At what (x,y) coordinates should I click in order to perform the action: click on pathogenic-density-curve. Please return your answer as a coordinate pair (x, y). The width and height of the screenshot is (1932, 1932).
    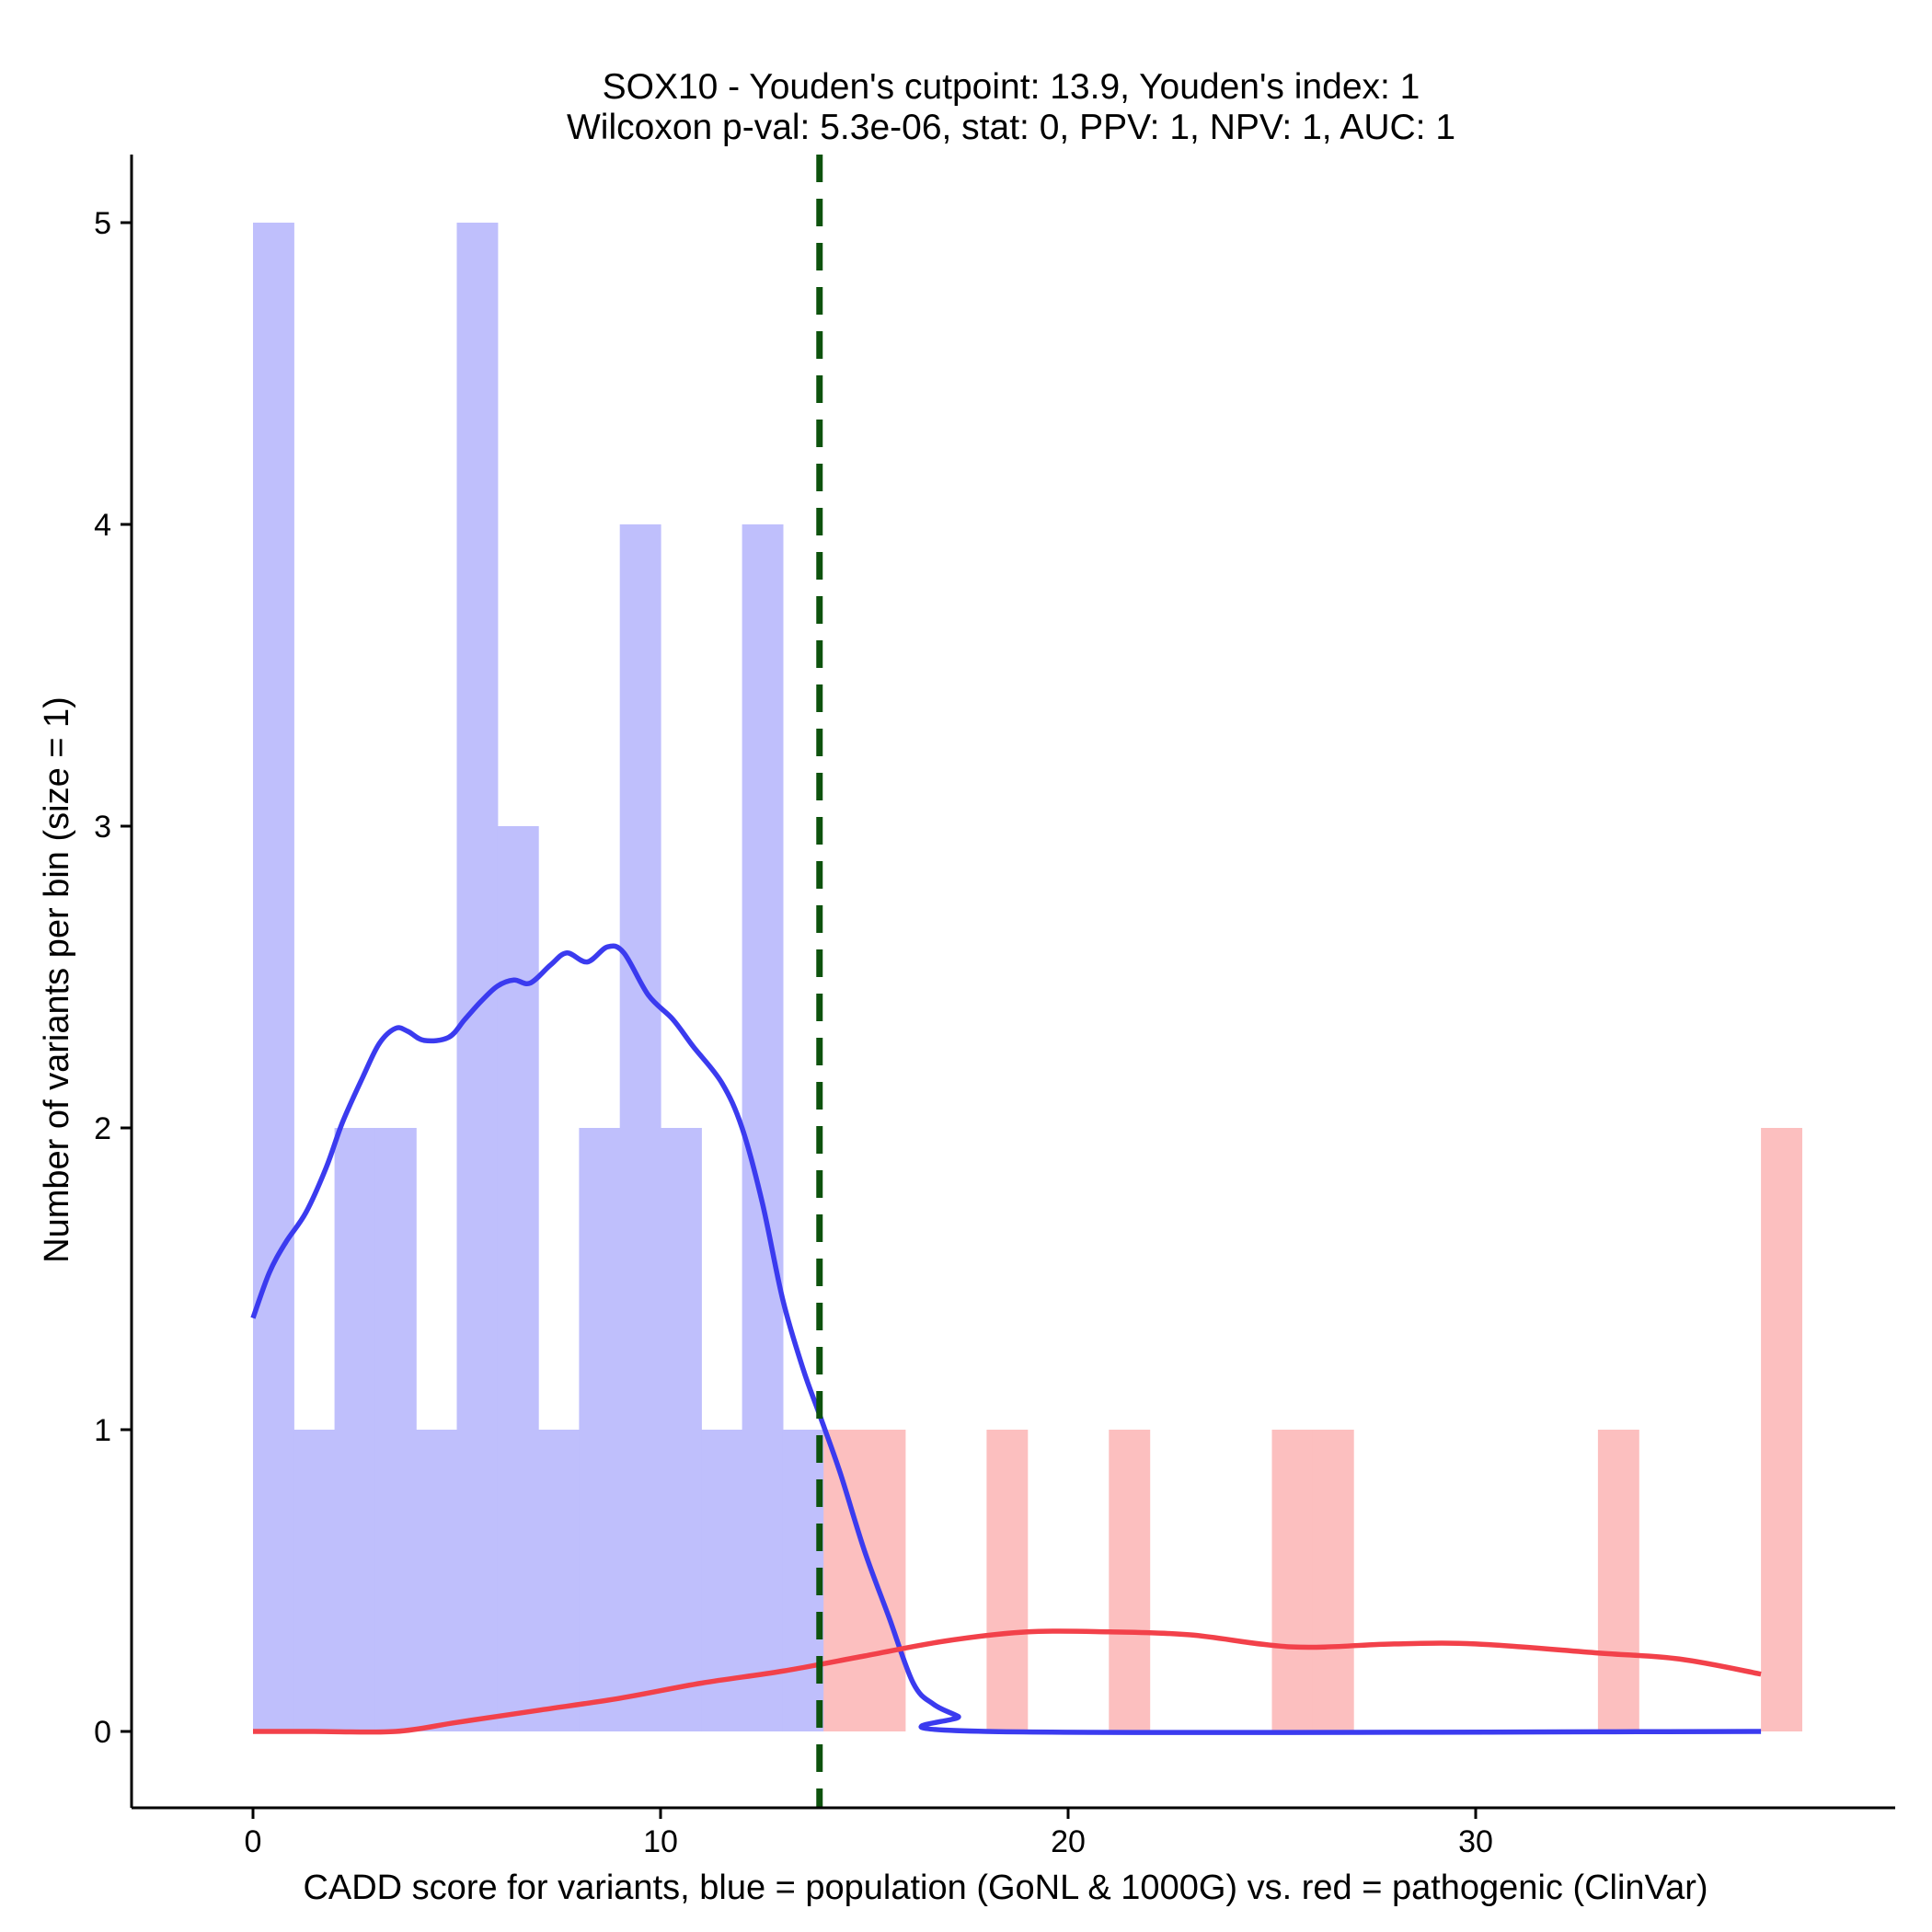
    Looking at the image, I should click on (1007, 1681).